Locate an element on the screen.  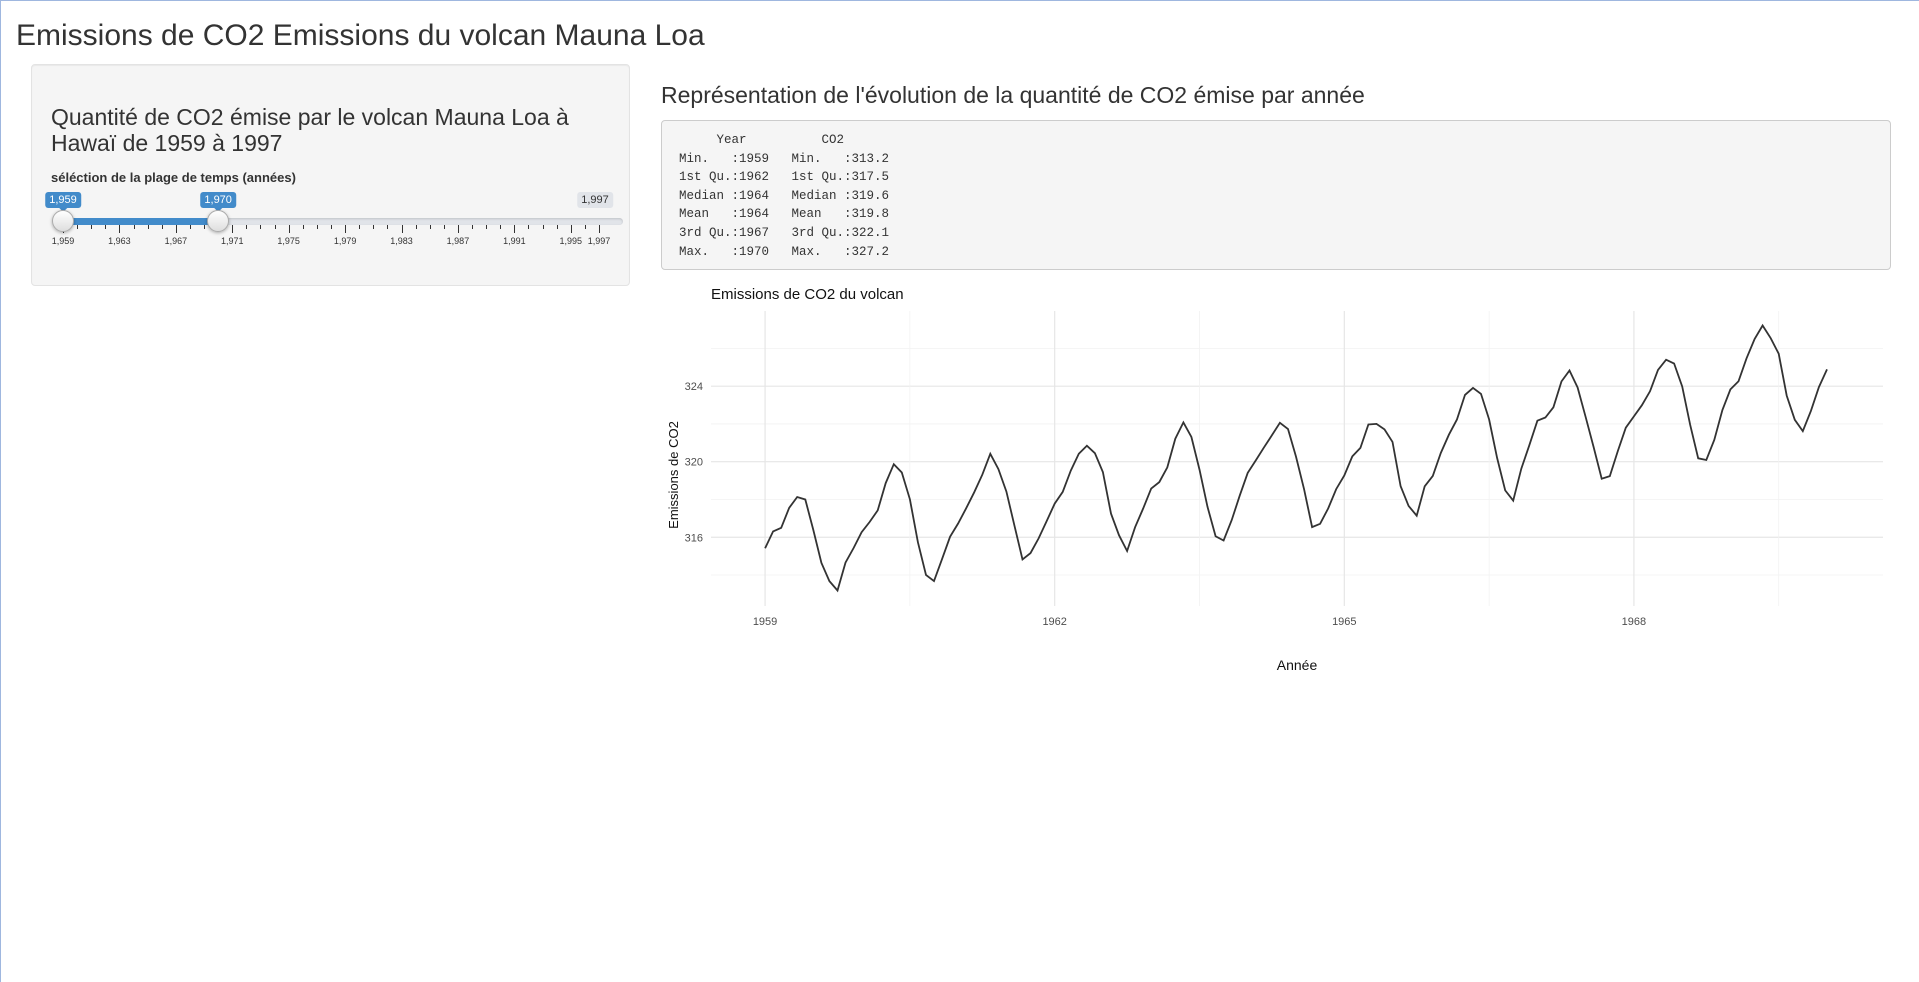
slider-max-value: 1,997 is located at coordinates (595, 200).